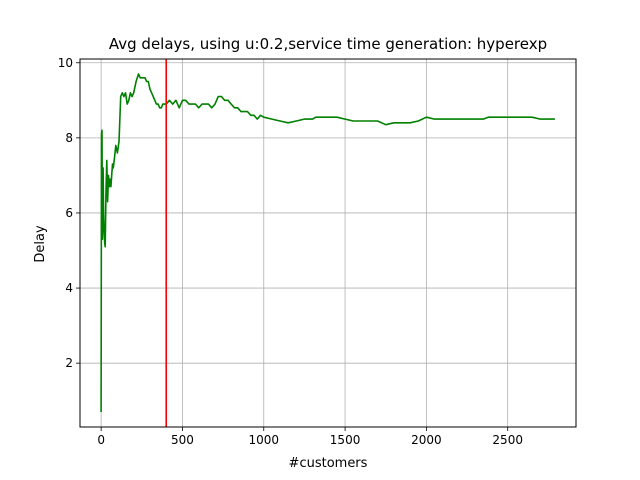  Describe the element at coordinates (69, 138) in the screenshot. I see `y-tick-label: 8` at that location.